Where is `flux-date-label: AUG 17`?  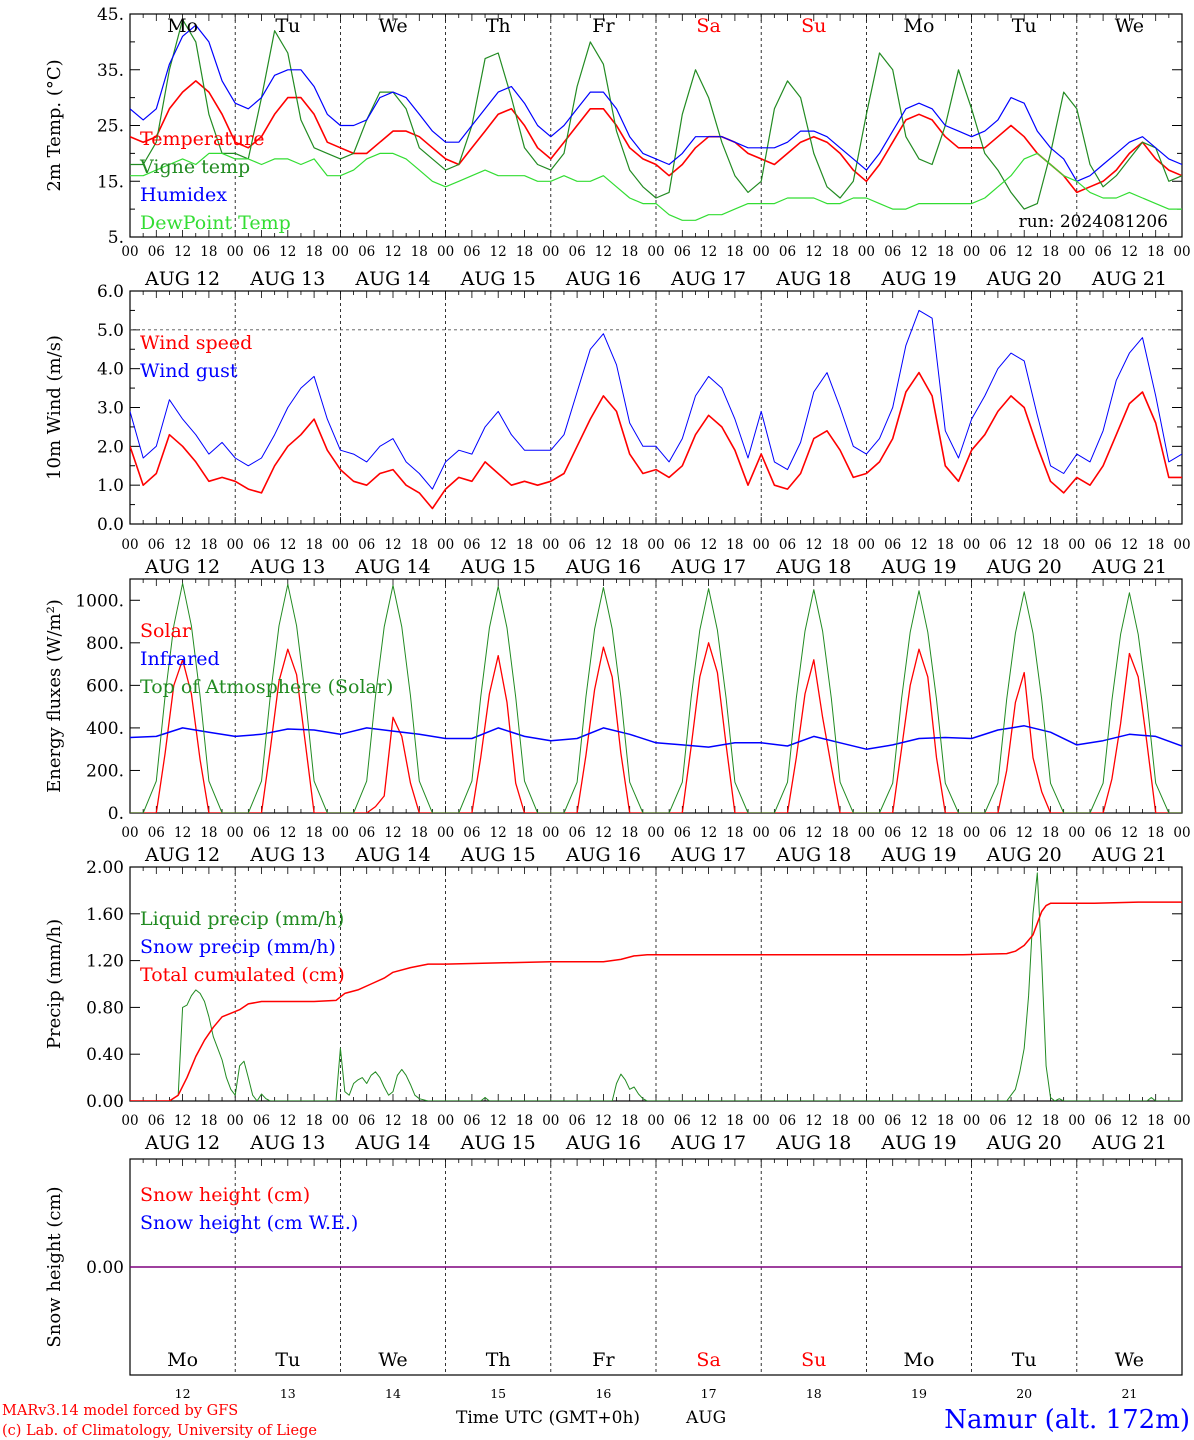
flux-date-label: AUG 17 is located at coordinates (708, 855).